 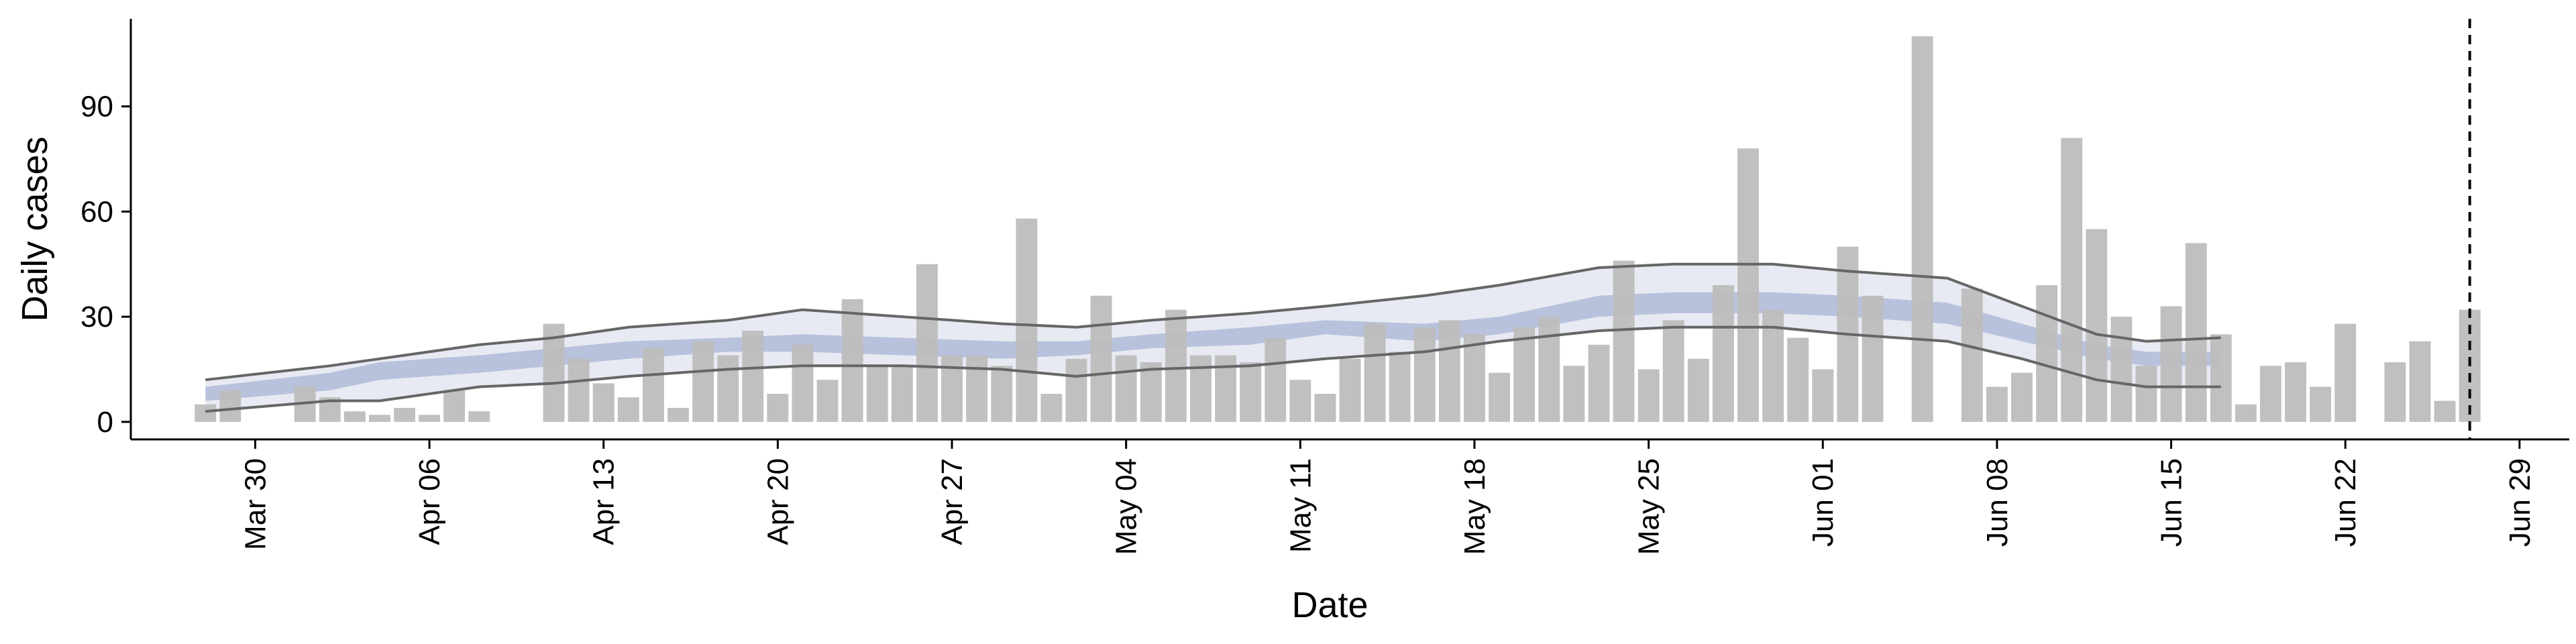 What do you see at coordinates (952, 501) in the screenshot?
I see `x-tick-label: Apr 27` at bounding box center [952, 501].